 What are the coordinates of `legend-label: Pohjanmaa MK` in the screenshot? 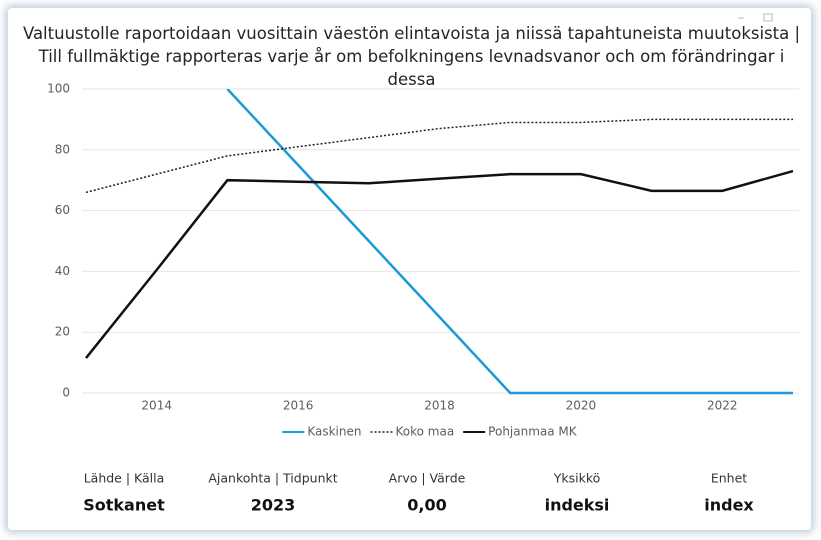 It's located at (533, 432).